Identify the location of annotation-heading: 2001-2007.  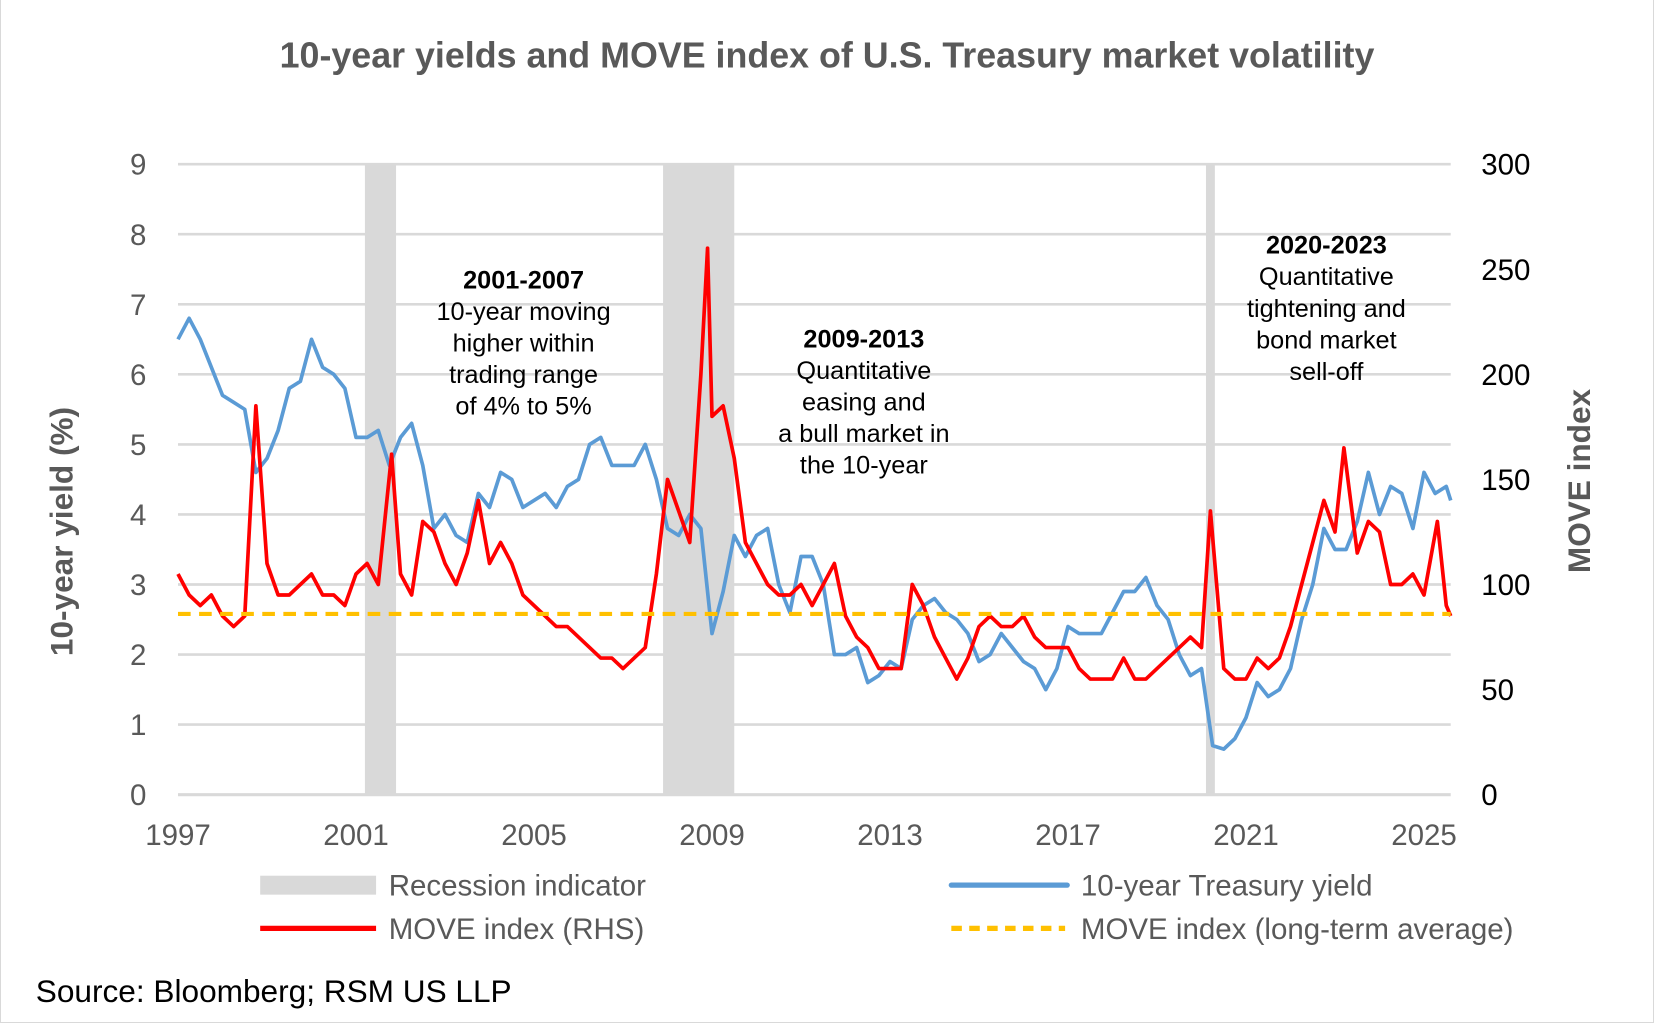
(523, 280).